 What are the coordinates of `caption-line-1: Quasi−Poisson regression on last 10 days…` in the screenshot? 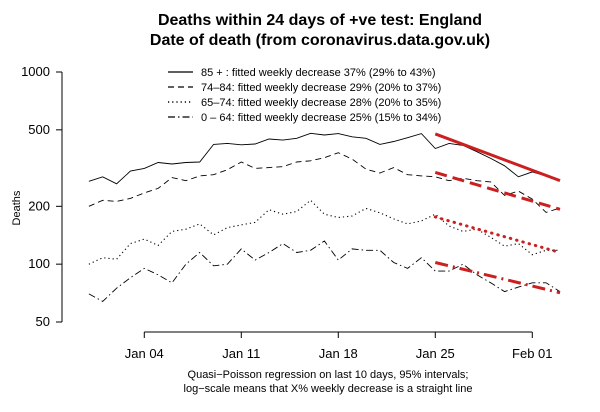 It's located at (328, 375).